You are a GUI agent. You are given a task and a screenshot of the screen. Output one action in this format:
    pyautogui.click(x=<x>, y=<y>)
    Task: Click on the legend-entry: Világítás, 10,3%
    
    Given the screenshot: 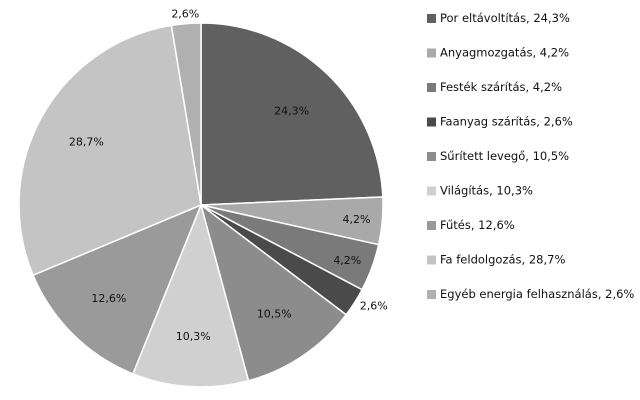 What is the action you would take?
    pyautogui.click(x=486, y=191)
    